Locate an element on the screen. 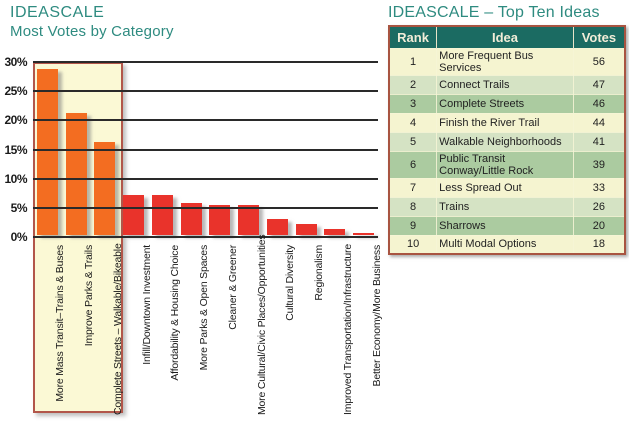  category-label: Better Economy/More Business is located at coordinates (376, 316).